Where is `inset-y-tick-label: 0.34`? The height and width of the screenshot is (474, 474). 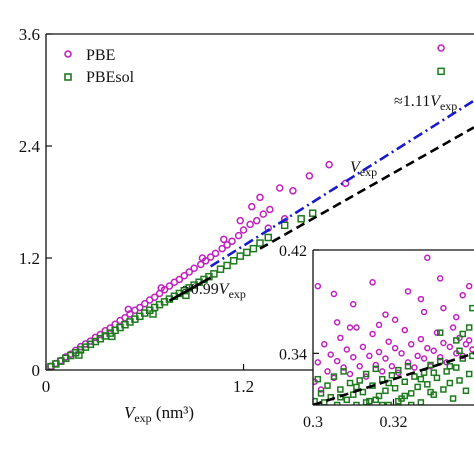
inset-y-tick-label: 0.34 is located at coordinates (293, 354).